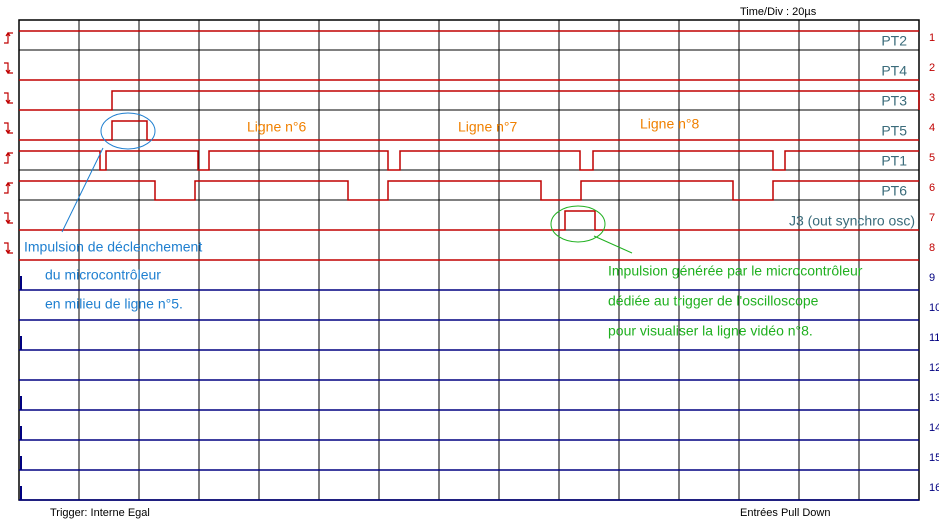 This screenshot has width=939, height=522. I want to click on row-number: 4, so click(932, 128).